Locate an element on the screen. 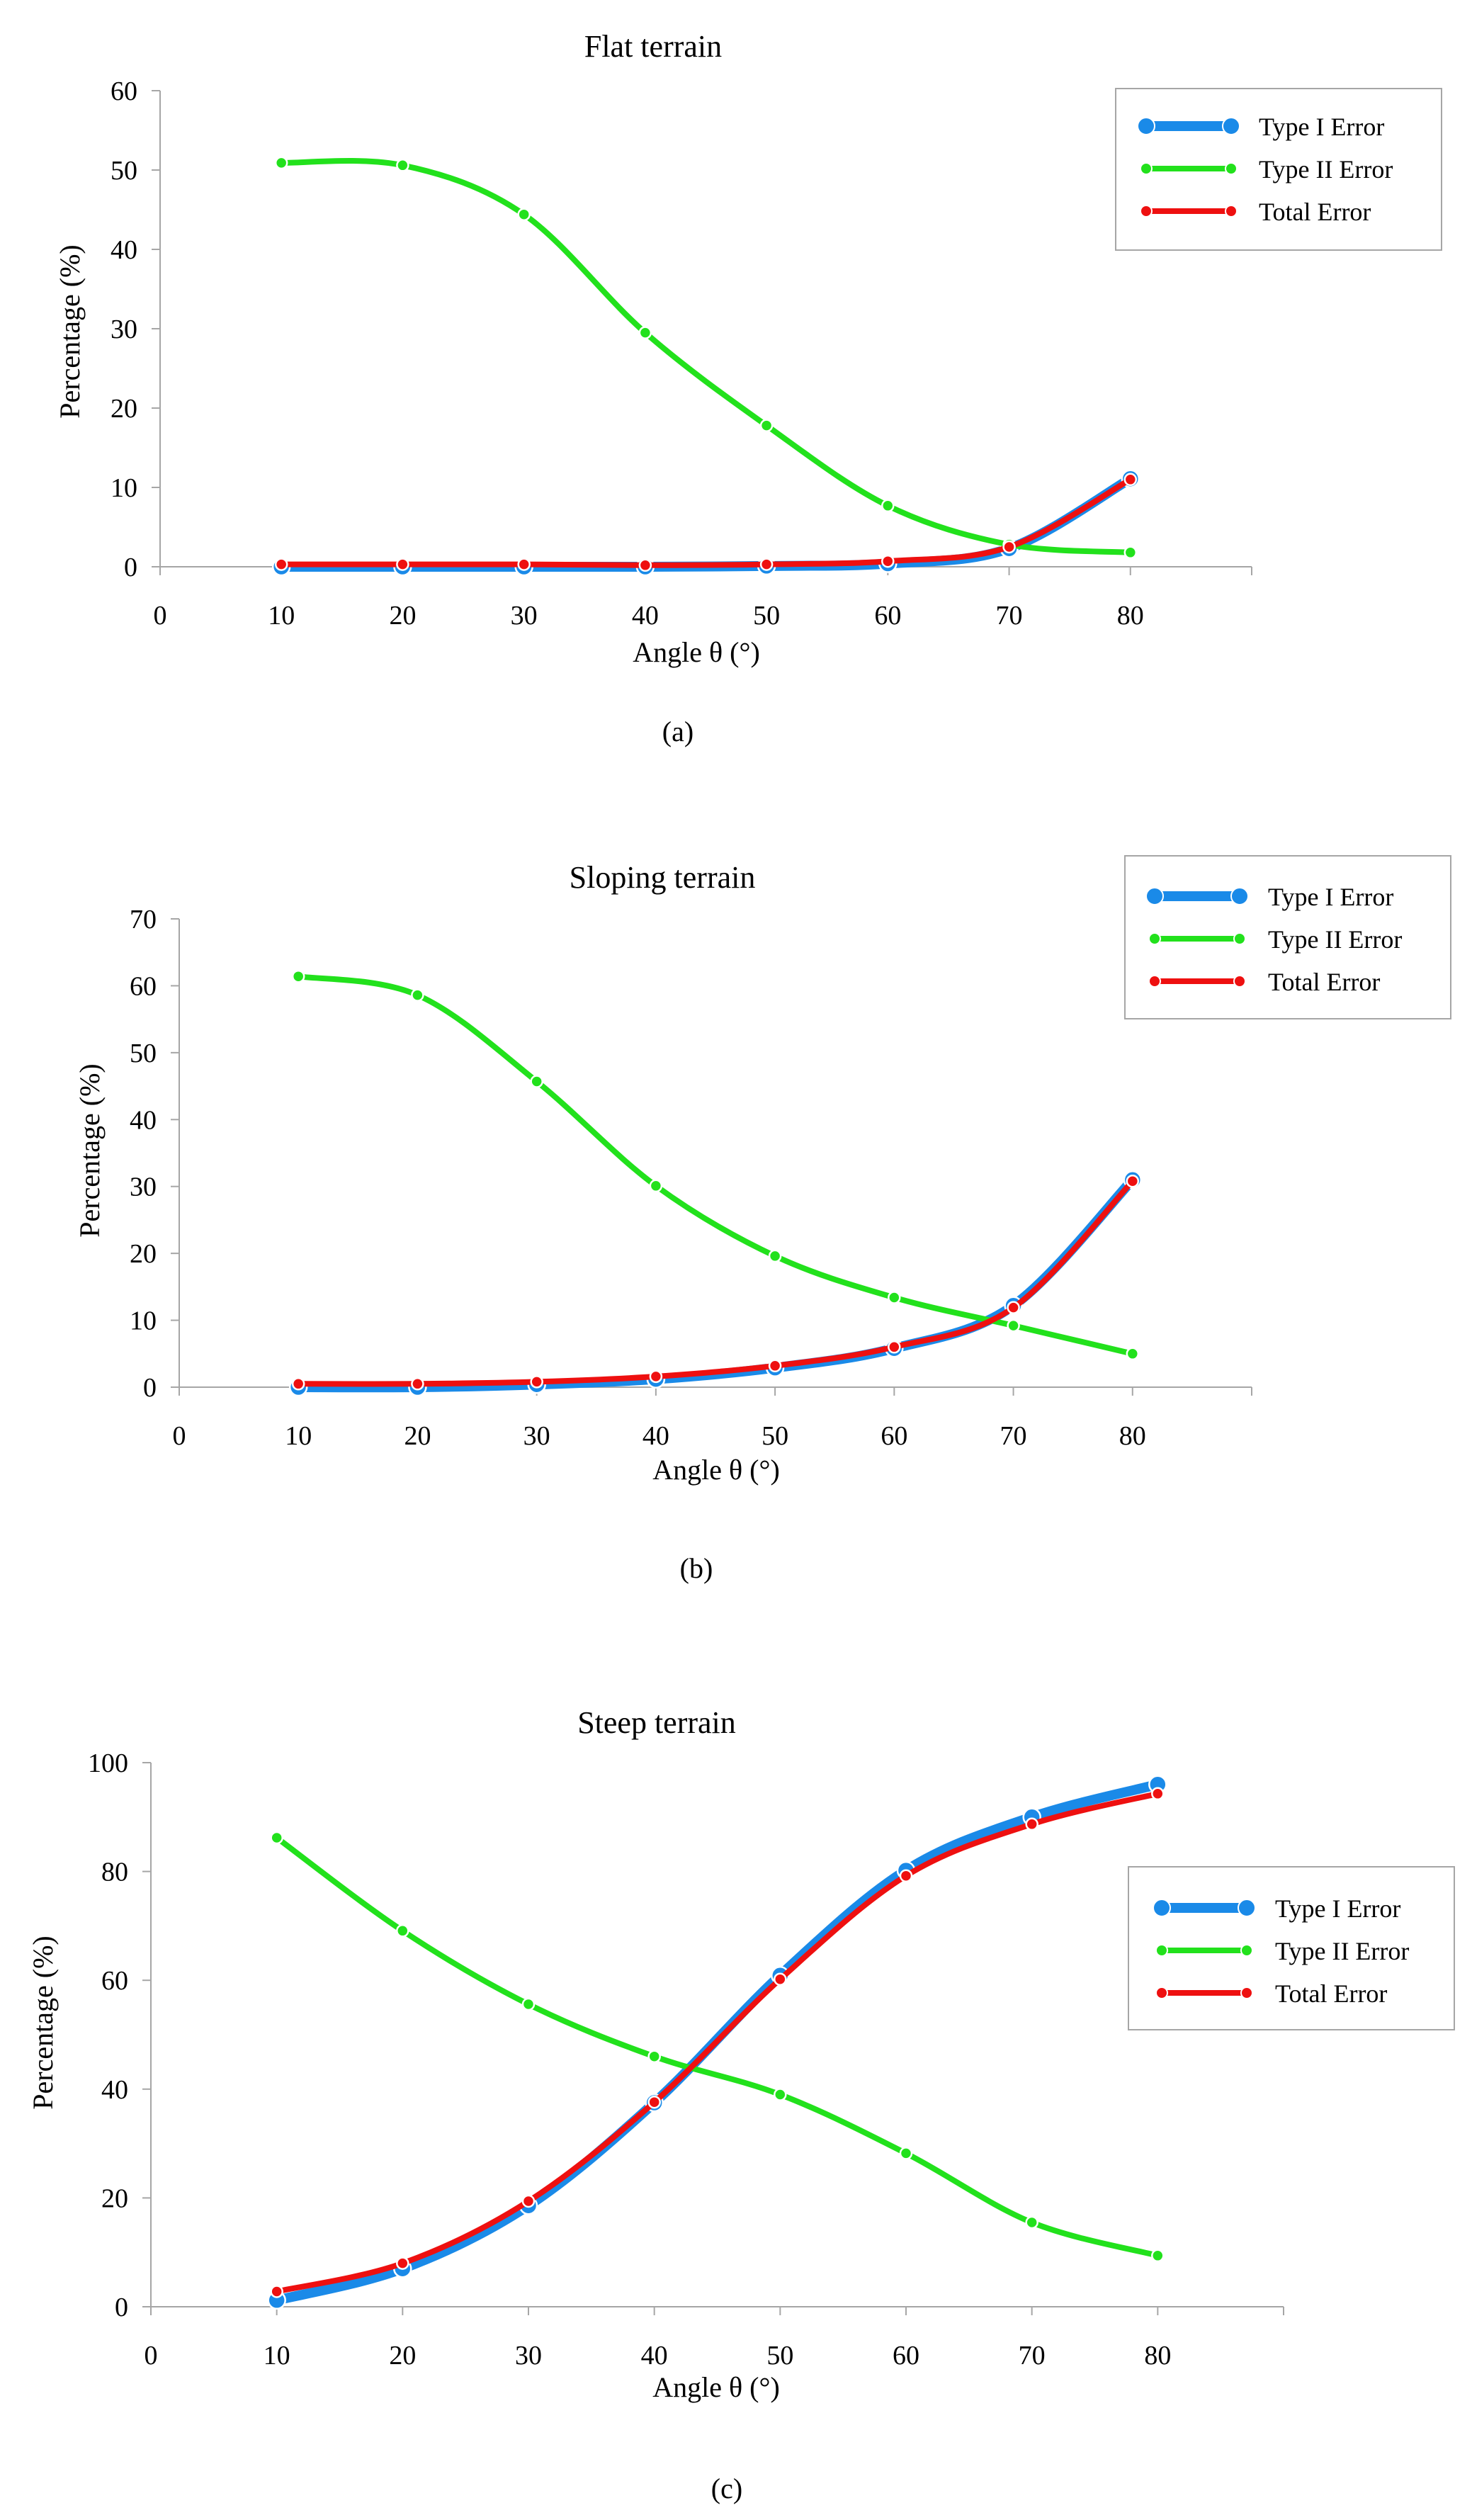 The height and width of the screenshot is (2520, 1472). x-tick-label: 60 is located at coordinates (906, 2356).